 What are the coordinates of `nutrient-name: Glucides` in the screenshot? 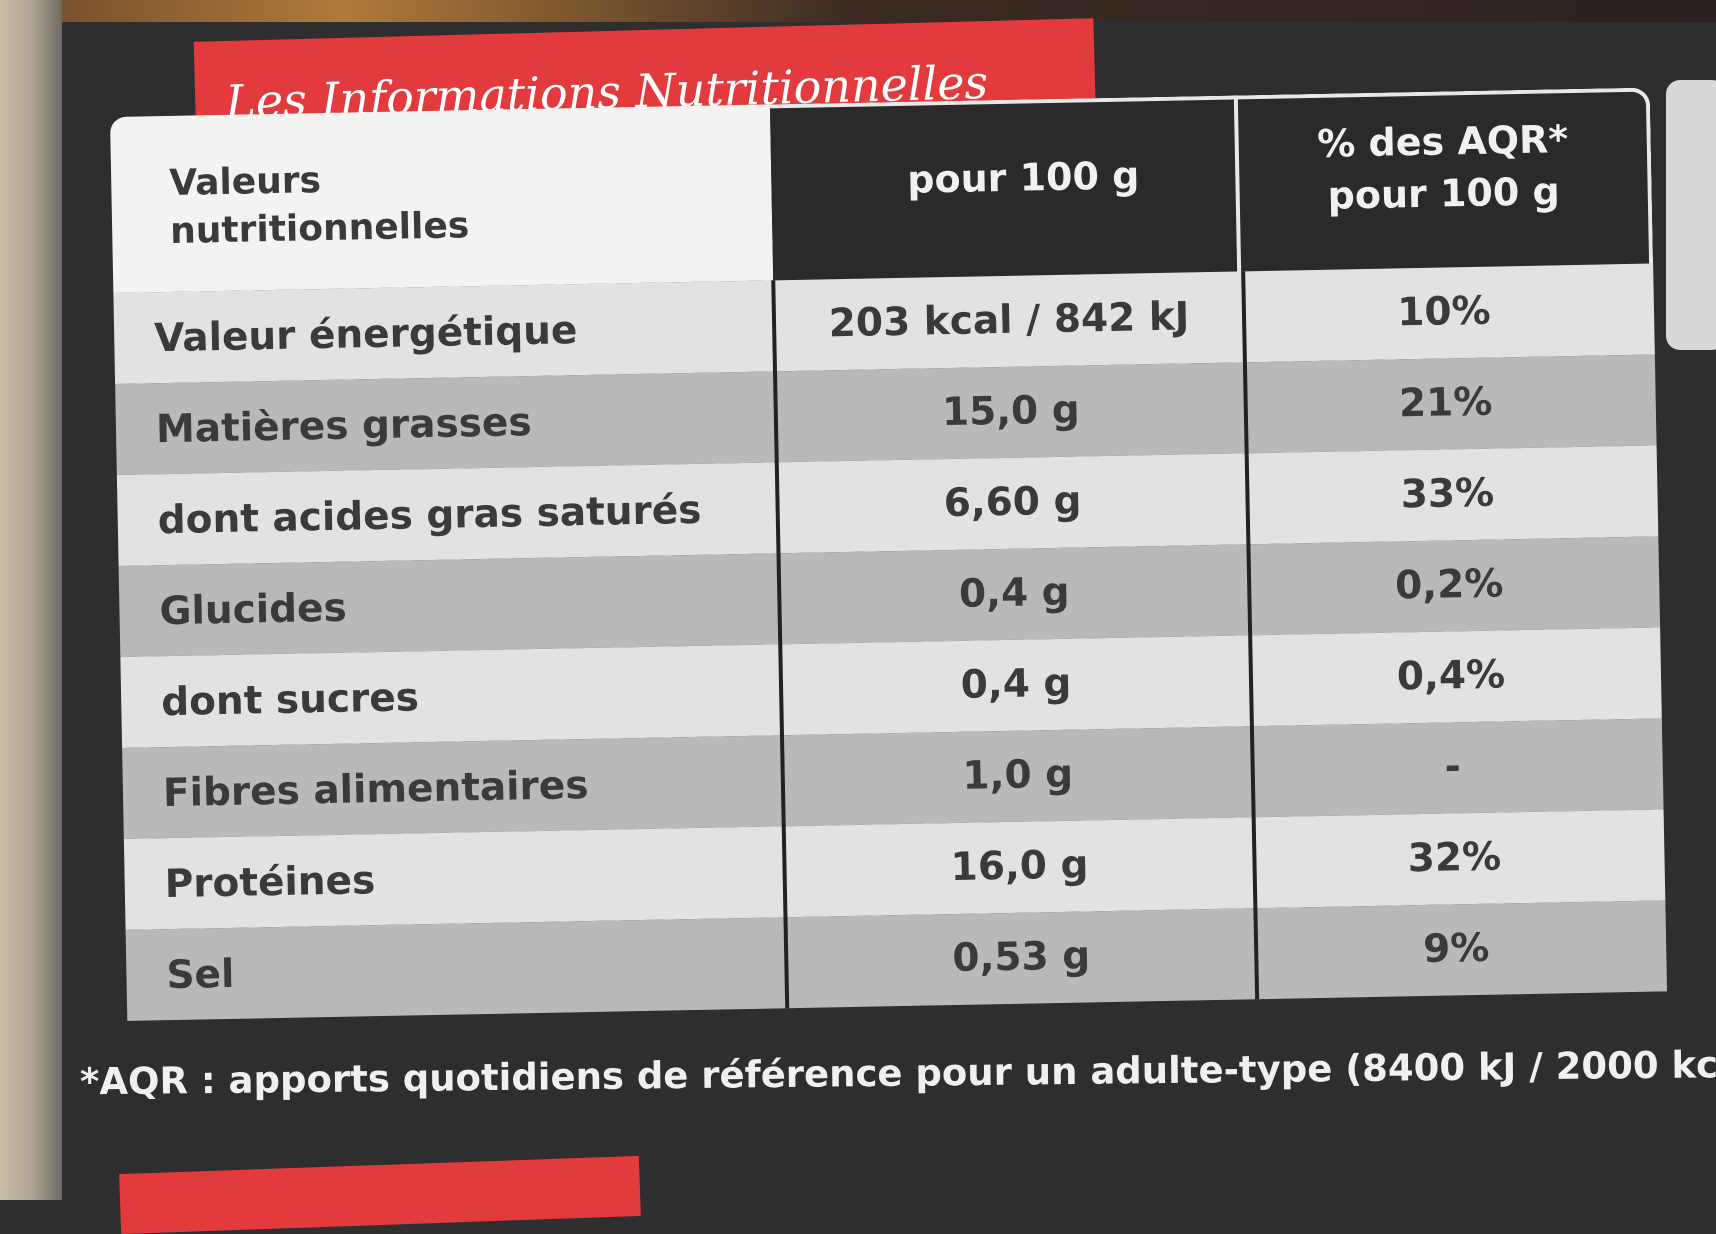 It's located at (253, 610).